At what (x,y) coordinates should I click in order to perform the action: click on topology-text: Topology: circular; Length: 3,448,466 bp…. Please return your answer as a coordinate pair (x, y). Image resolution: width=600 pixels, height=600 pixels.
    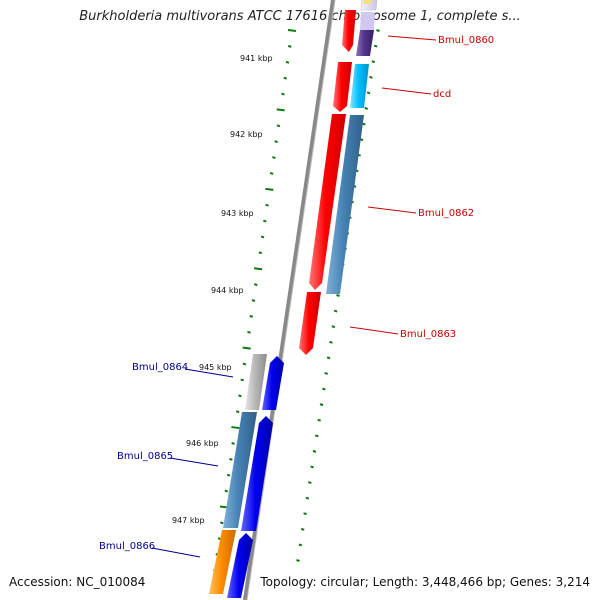
    Looking at the image, I should click on (425, 582).